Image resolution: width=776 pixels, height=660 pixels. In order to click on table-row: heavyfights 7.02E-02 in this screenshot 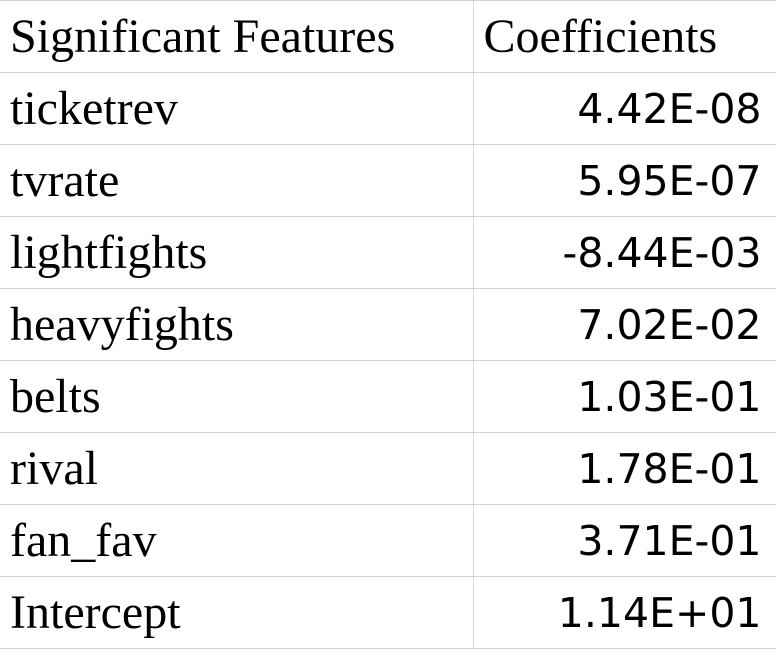, I will do `click(388, 324)`.